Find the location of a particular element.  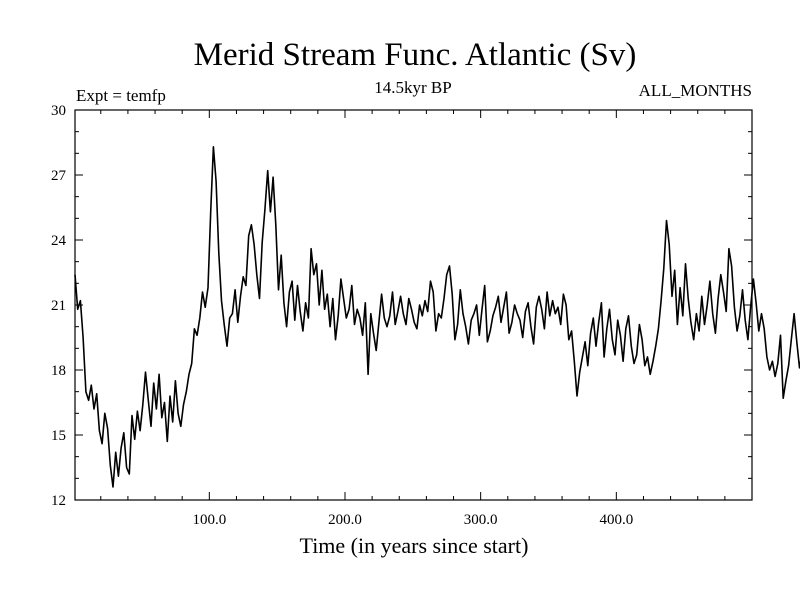

experiment-label: Expt = temfp is located at coordinates (121, 95).